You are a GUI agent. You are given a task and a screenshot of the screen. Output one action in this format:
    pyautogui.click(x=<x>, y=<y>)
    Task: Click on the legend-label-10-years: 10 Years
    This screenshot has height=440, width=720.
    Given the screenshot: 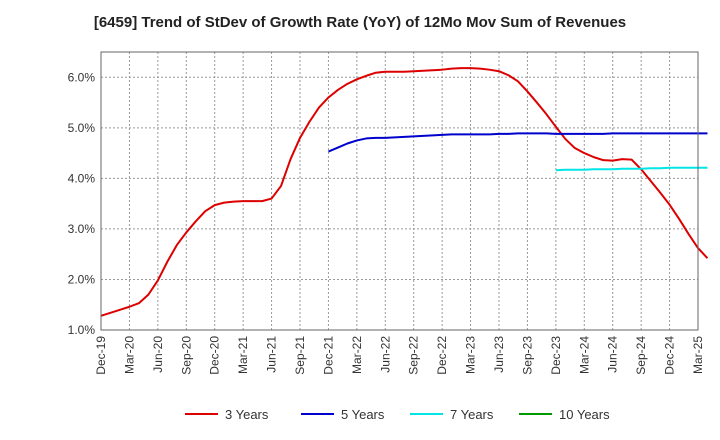 What is the action you would take?
    pyautogui.click(x=584, y=414)
    